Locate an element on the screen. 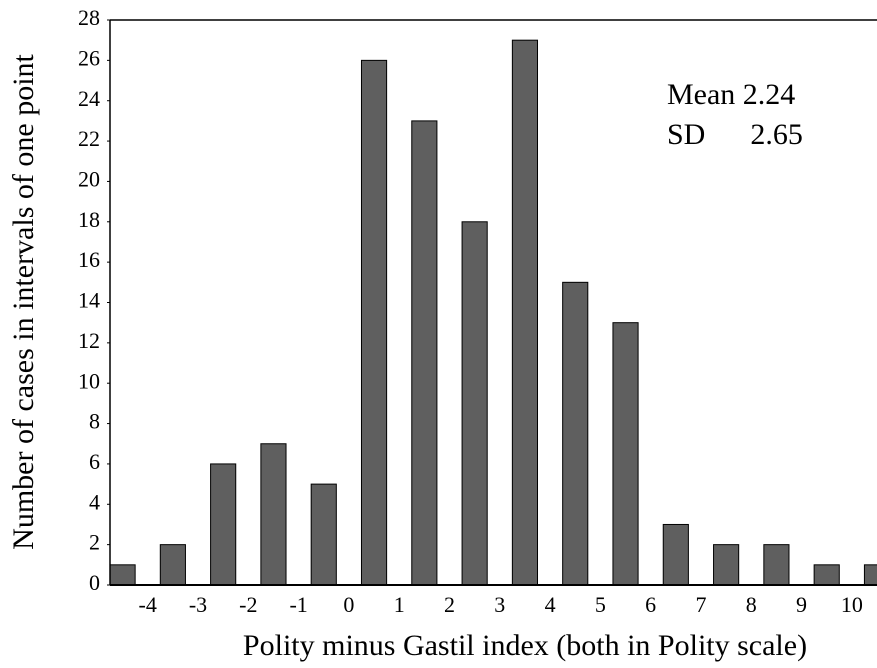  x-tick-label: 7 is located at coordinates (700, 604).